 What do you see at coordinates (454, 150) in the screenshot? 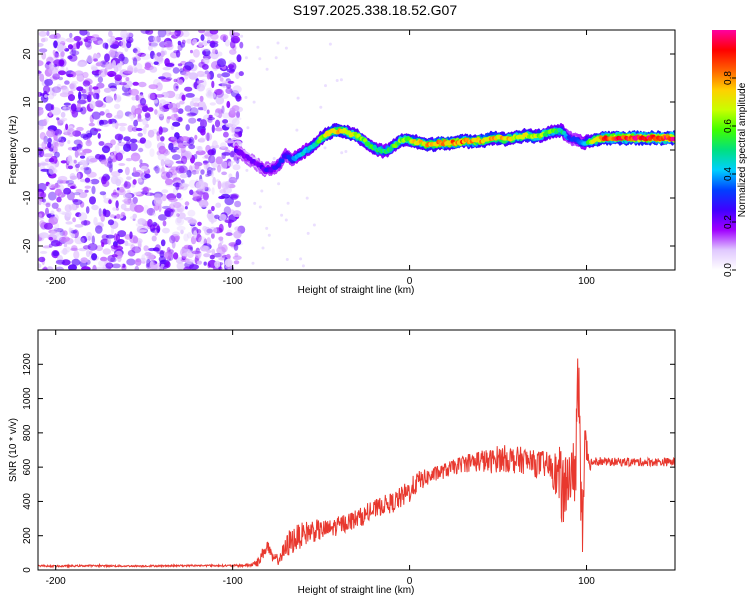
I see `spectrogram-ridge` at bounding box center [454, 150].